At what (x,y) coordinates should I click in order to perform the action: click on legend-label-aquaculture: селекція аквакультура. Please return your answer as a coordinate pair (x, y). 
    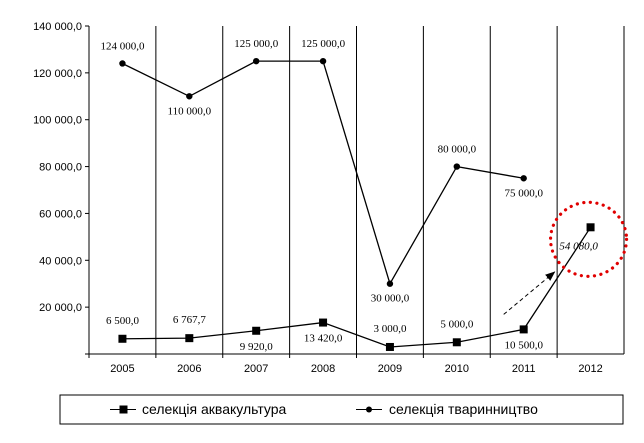
    Looking at the image, I should click on (214, 409).